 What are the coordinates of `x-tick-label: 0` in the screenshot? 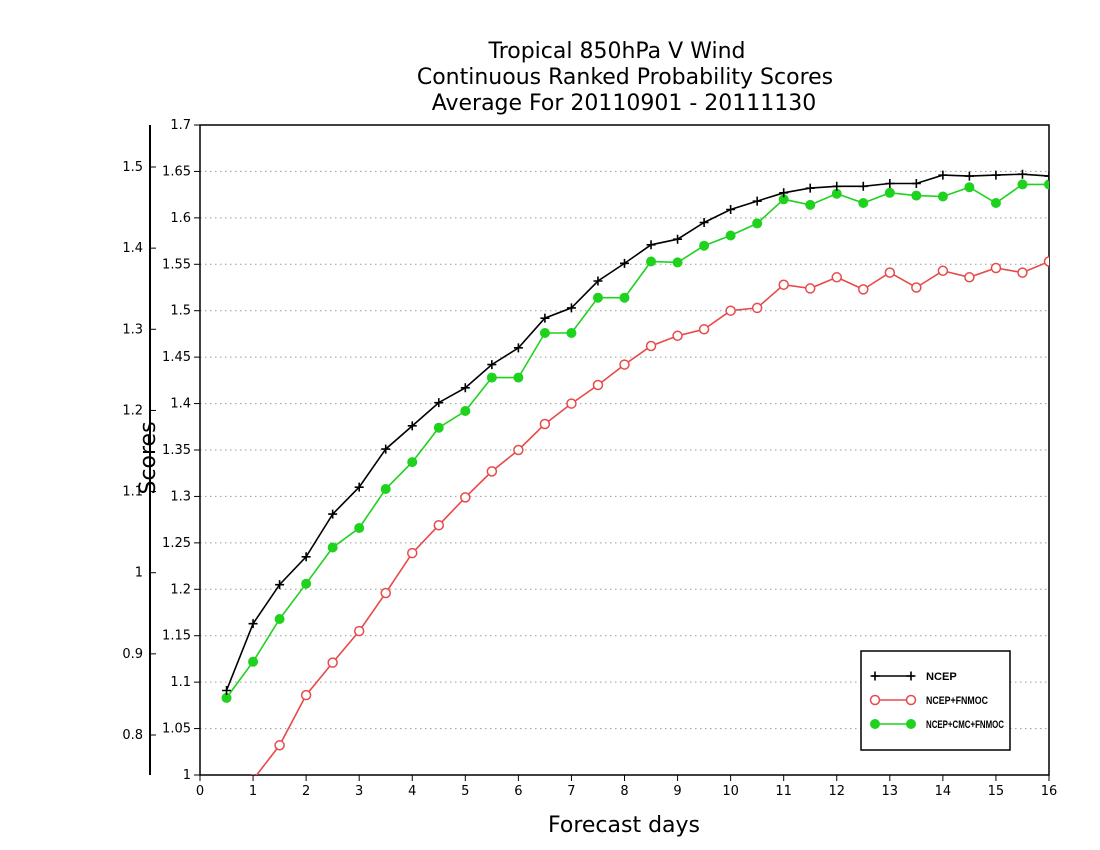 It's located at (200, 791).